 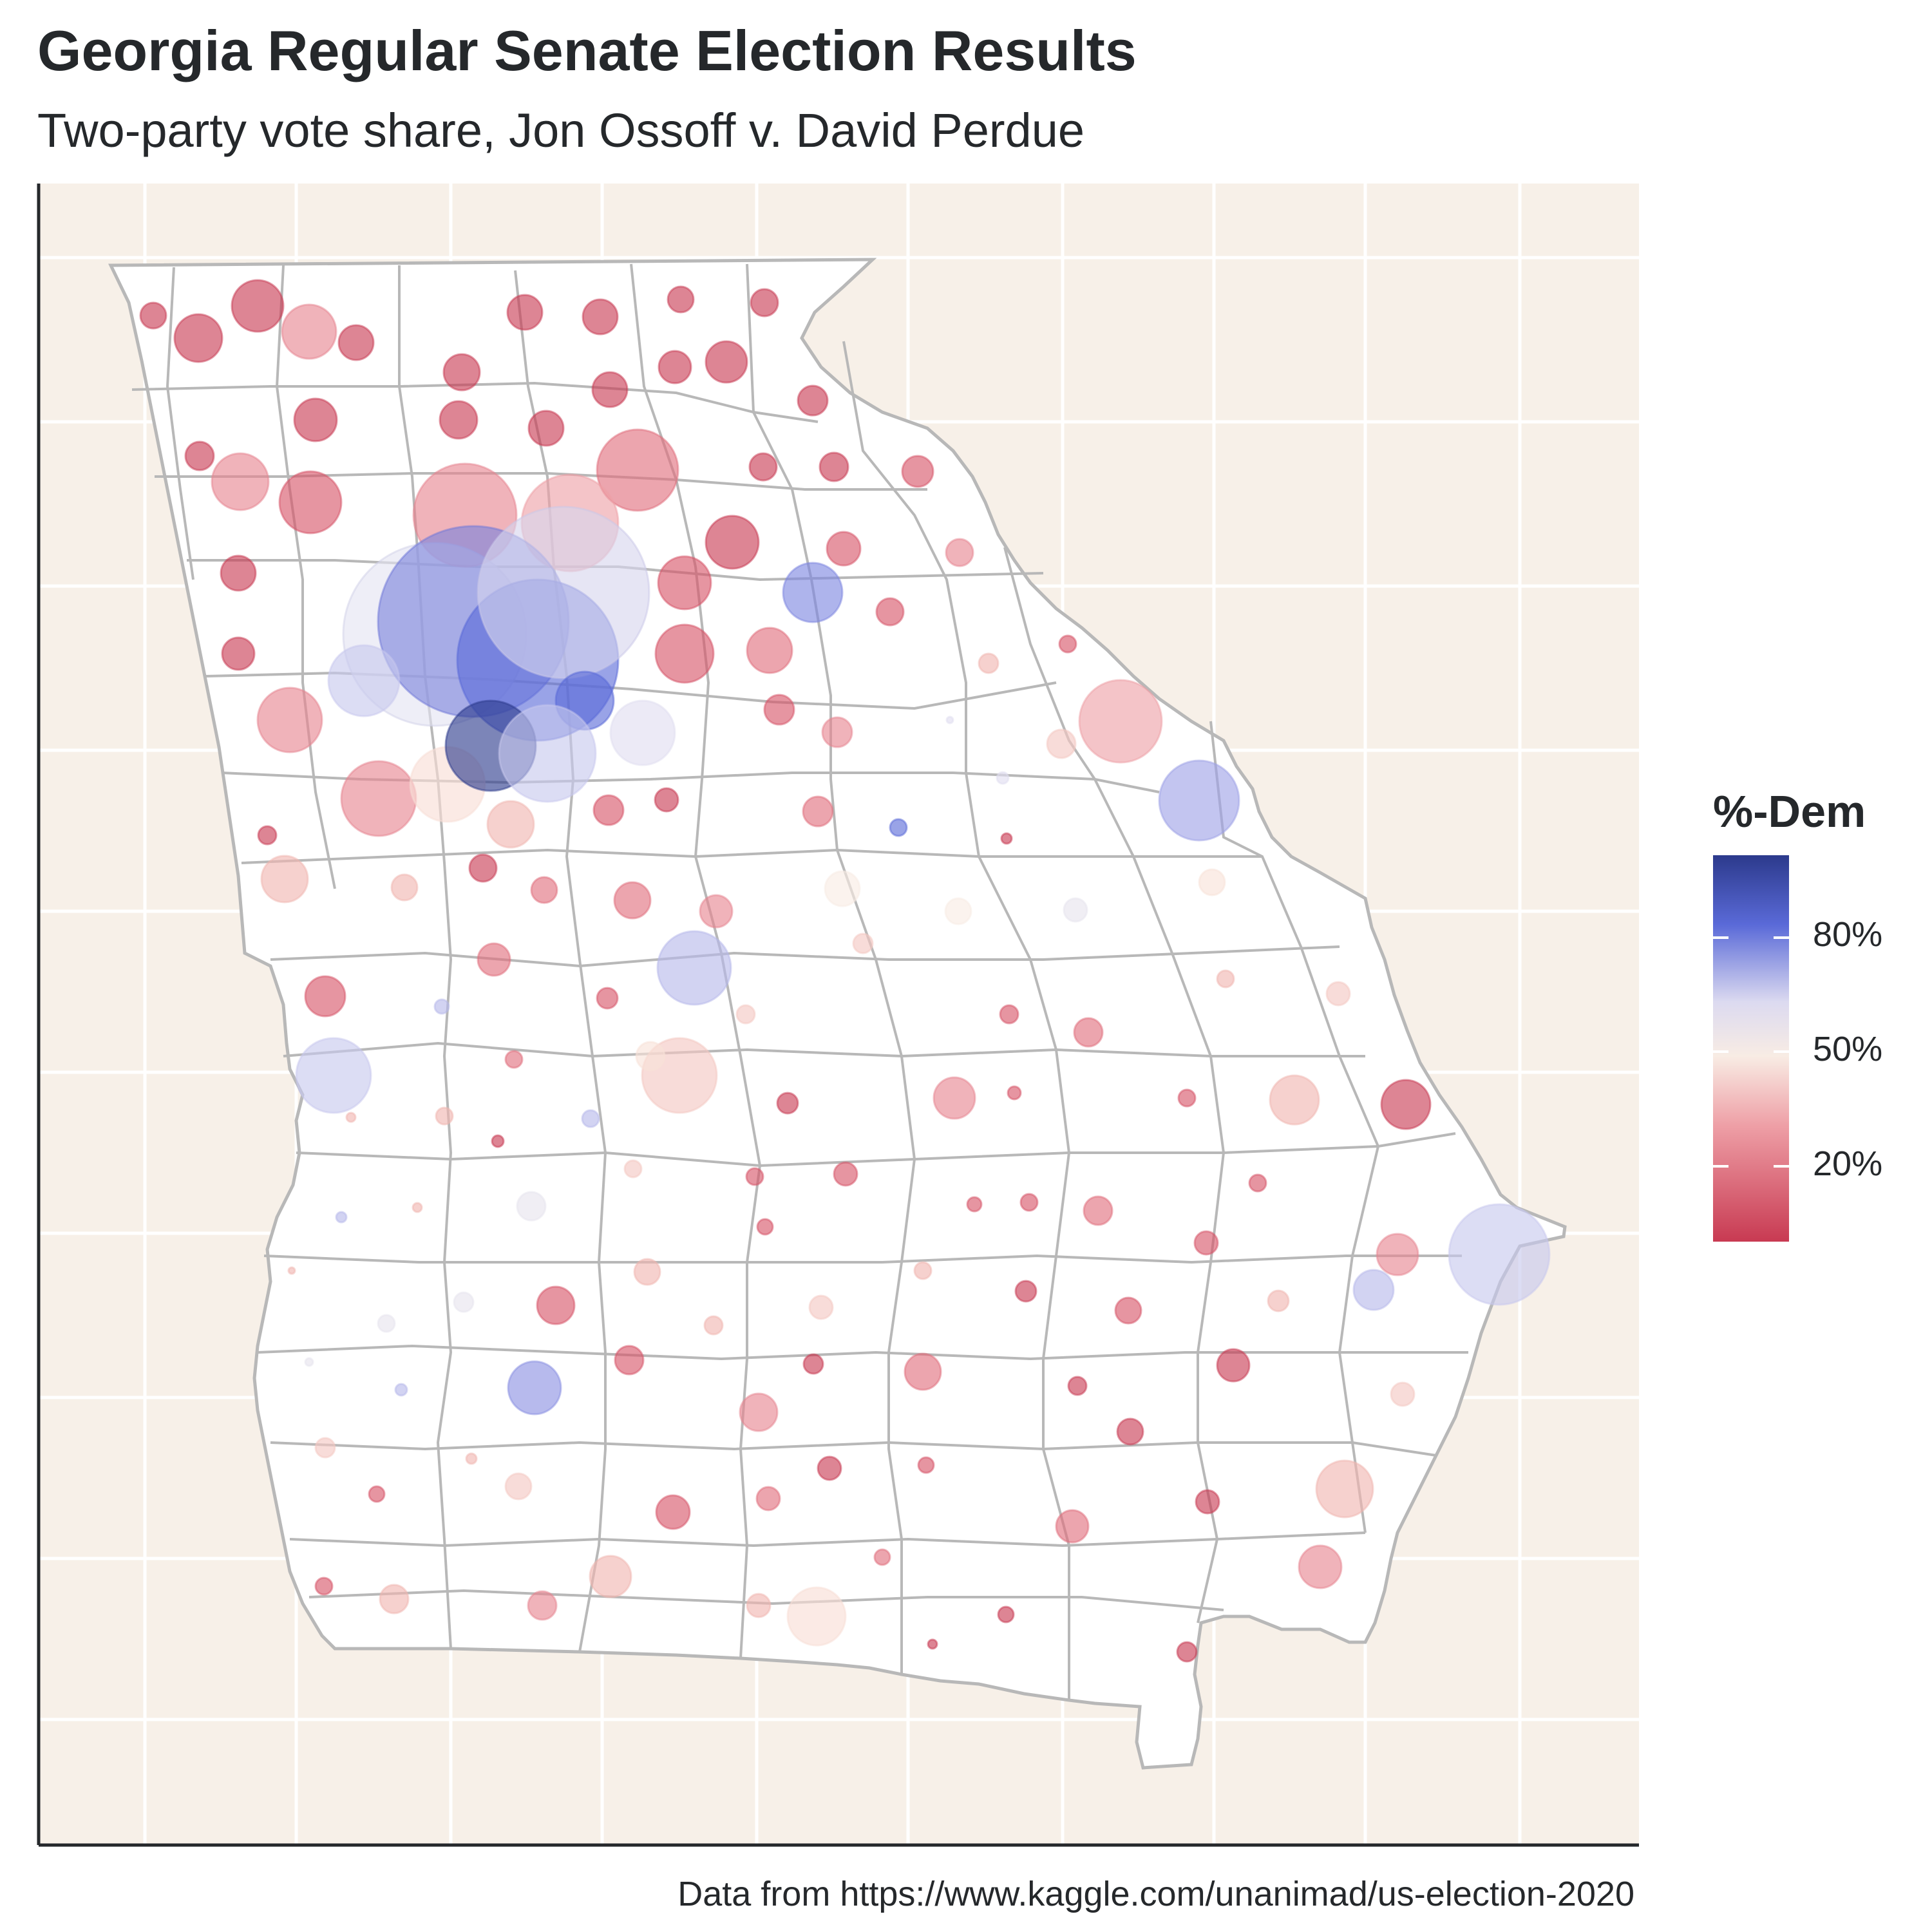 I want to click on legend-colorbar, so click(x=1751, y=1048).